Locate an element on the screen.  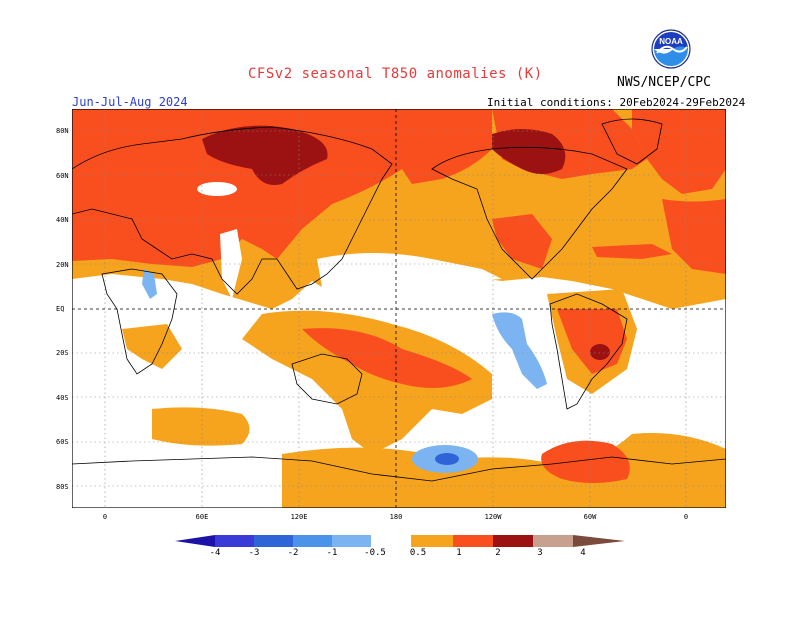
anomaly-region-red-southern-ocean is located at coordinates (585, 461).